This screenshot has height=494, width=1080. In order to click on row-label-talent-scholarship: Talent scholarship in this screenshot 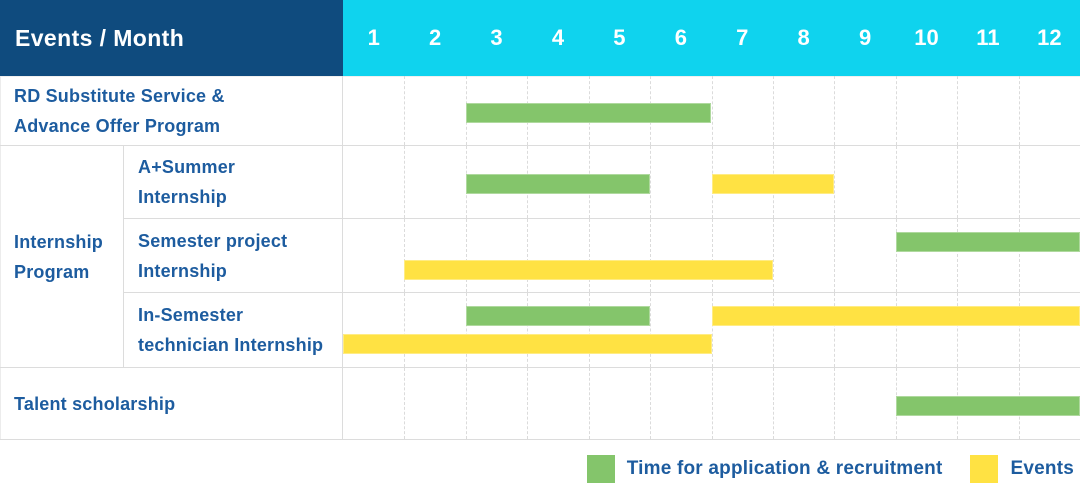, I will do `click(171, 403)`.